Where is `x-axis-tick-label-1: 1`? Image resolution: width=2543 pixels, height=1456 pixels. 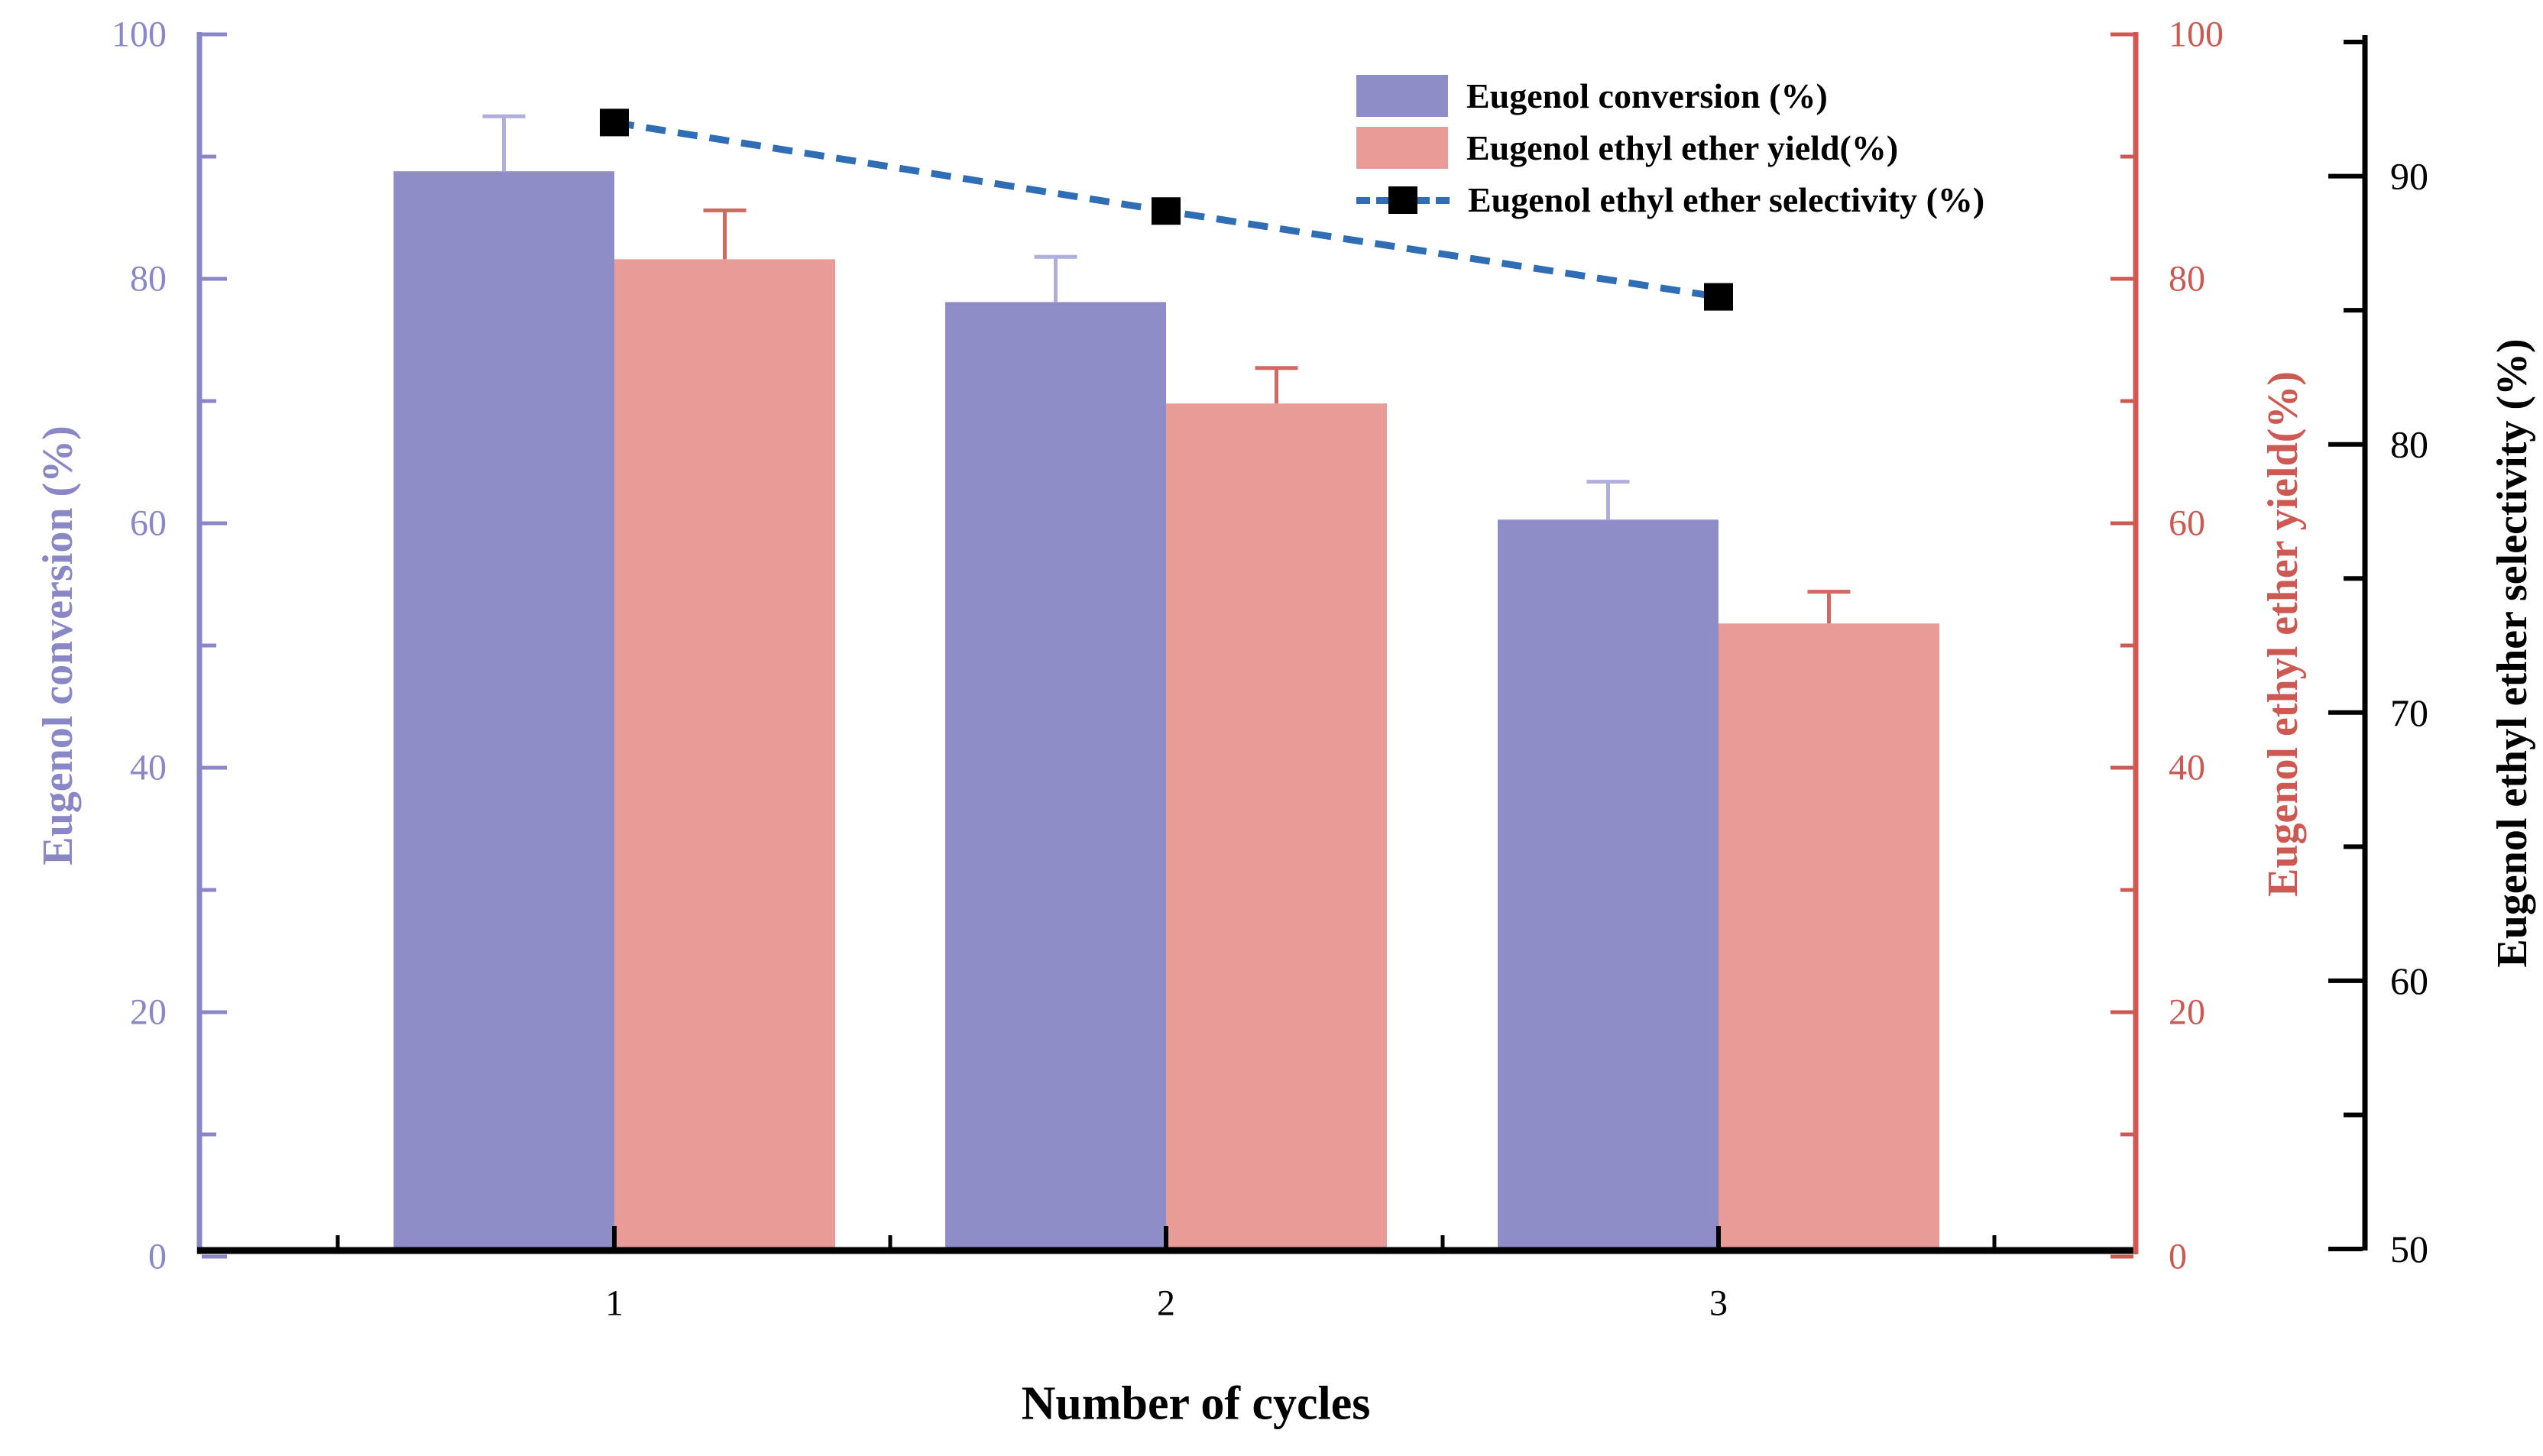 x-axis-tick-label-1: 1 is located at coordinates (614, 1304).